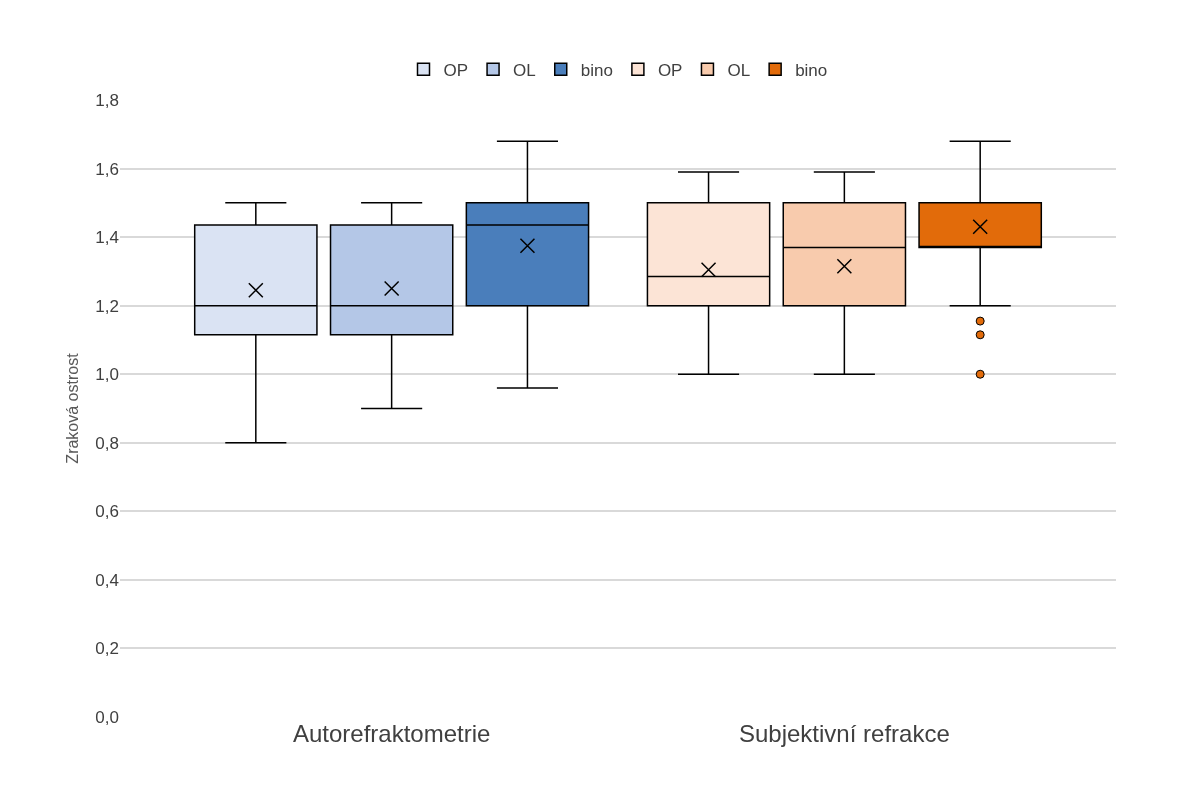 This screenshot has width=1186, height=787. I want to click on y-tick-label: 0,8, so click(107, 443).